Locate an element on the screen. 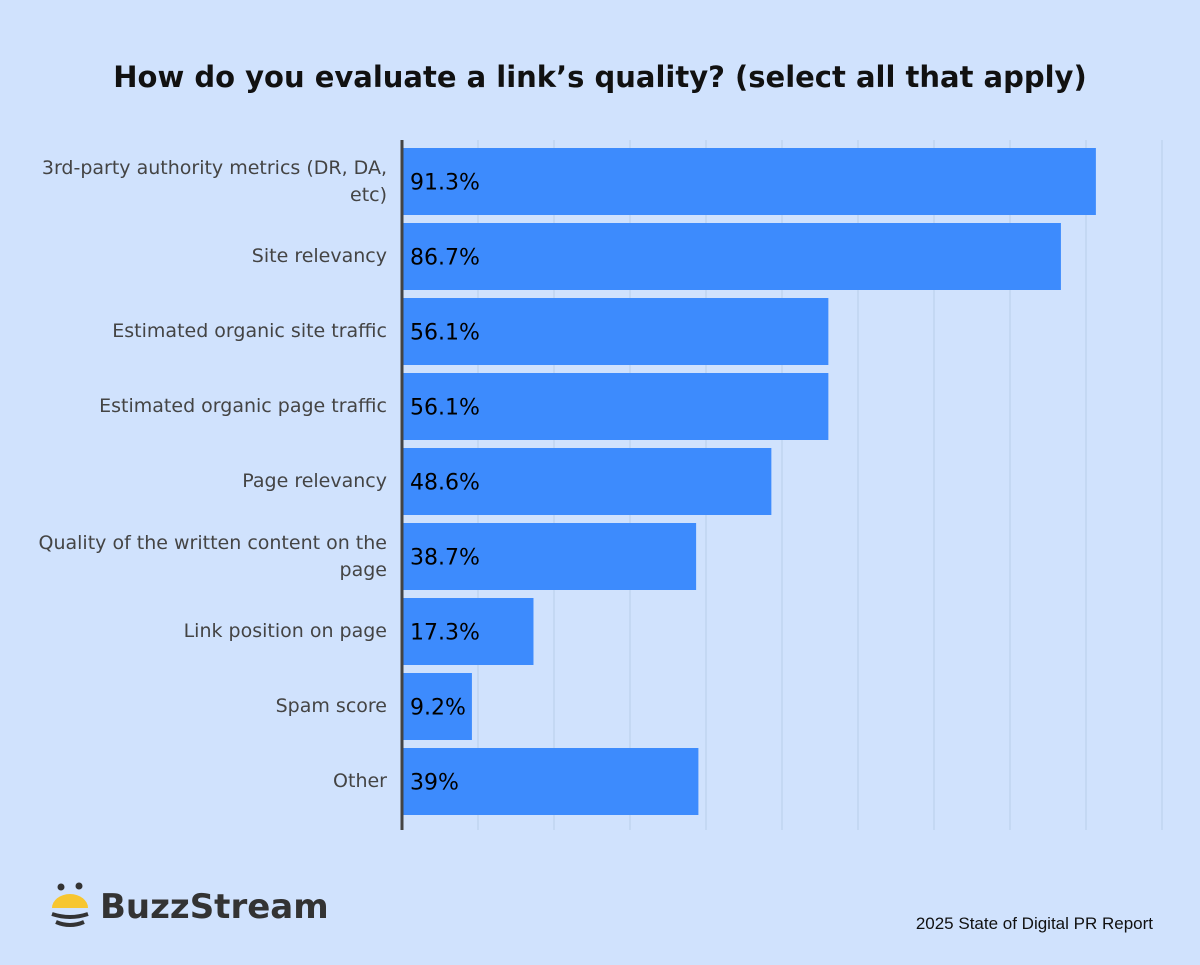  category-label: Link position on page is located at coordinates (285, 631).